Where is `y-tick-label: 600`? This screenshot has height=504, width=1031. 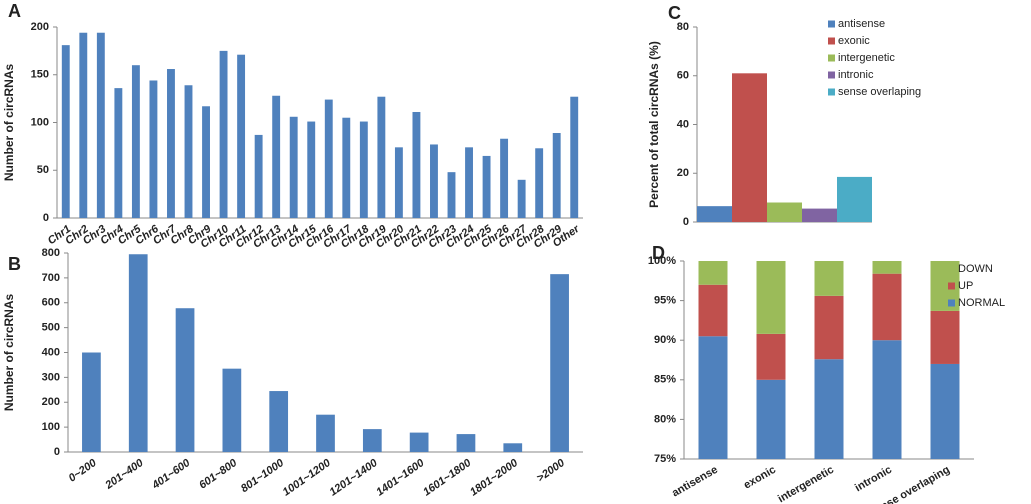 y-tick-label: 600 is located at coordinates (51, 303).